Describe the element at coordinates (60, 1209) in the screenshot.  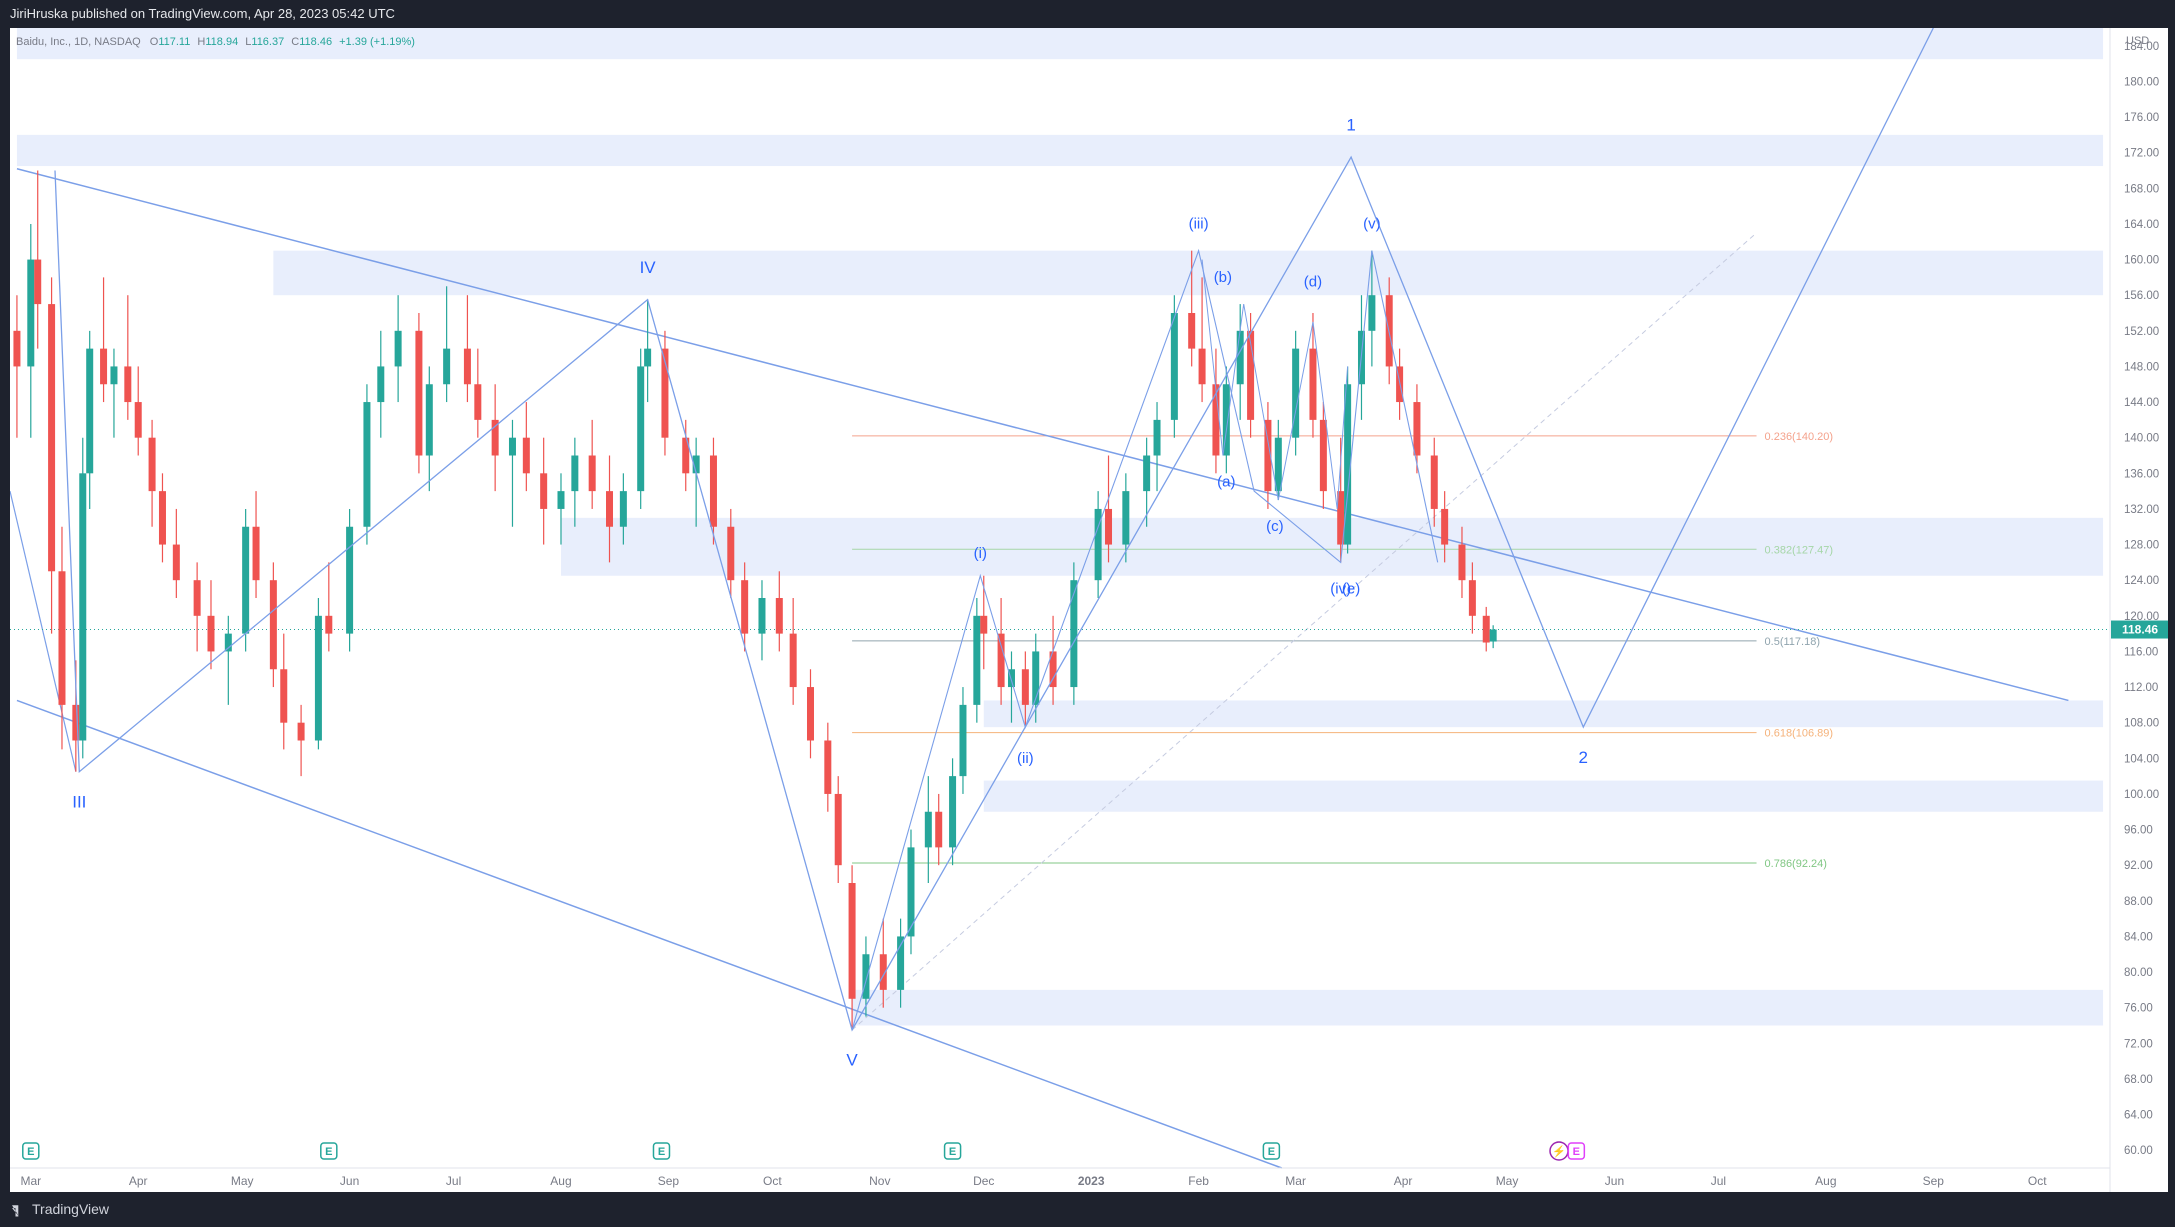
I see `tradingview-logo: TradingView` at that location.